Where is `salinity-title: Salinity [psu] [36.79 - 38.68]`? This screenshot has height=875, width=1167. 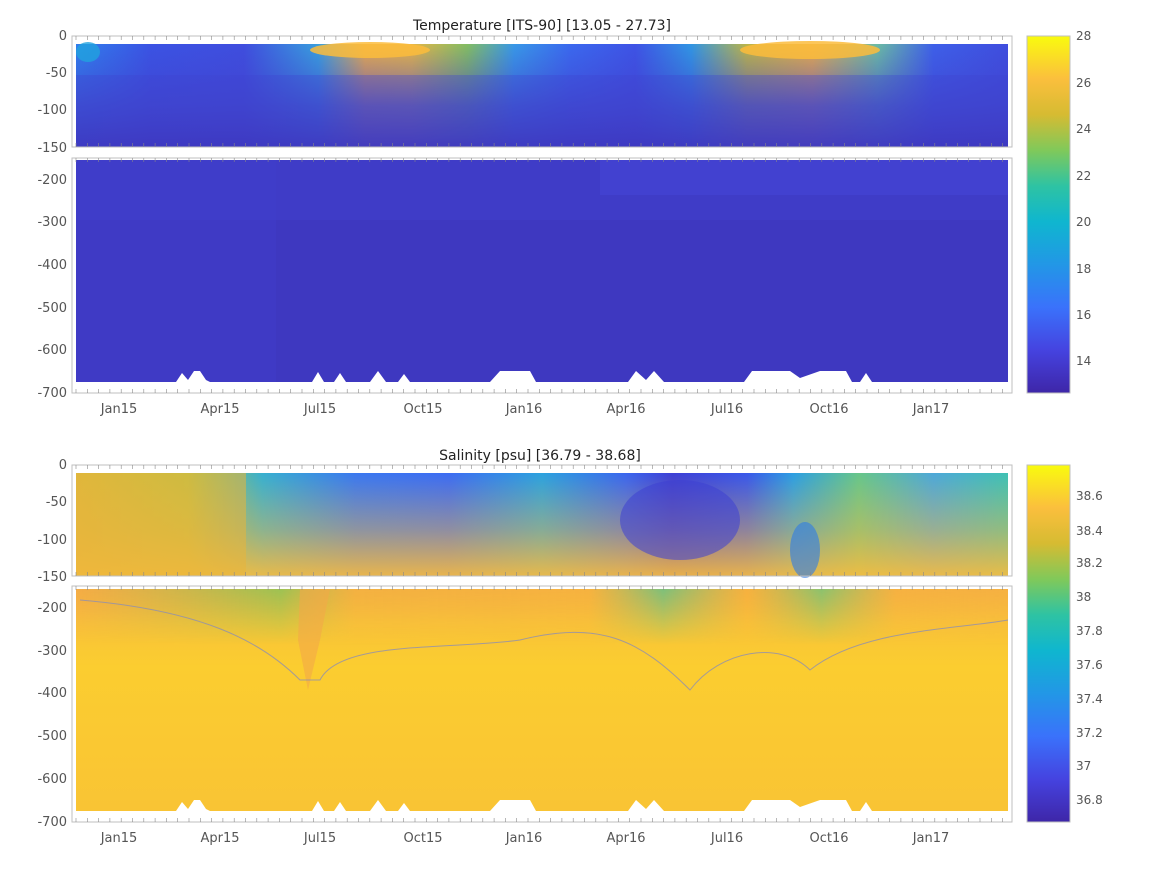 salinity-title: Salinity [psu] [36.79 - 38.68] is located at coordinates (540, 456).